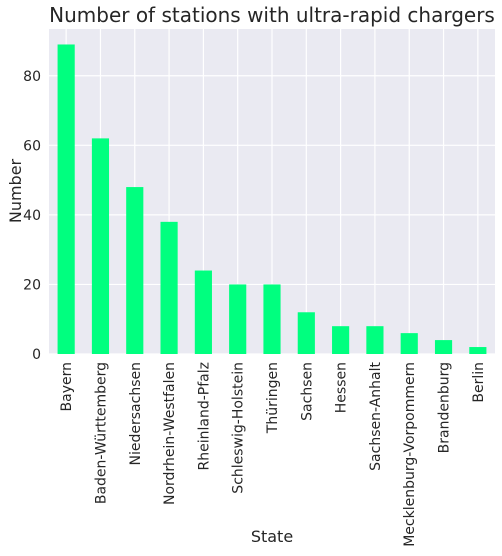 This screenshot has height=556, width=502. Describe the element at coordinates (36, 355) in the screenshot. I see `y-tick-label: 0` at that location.